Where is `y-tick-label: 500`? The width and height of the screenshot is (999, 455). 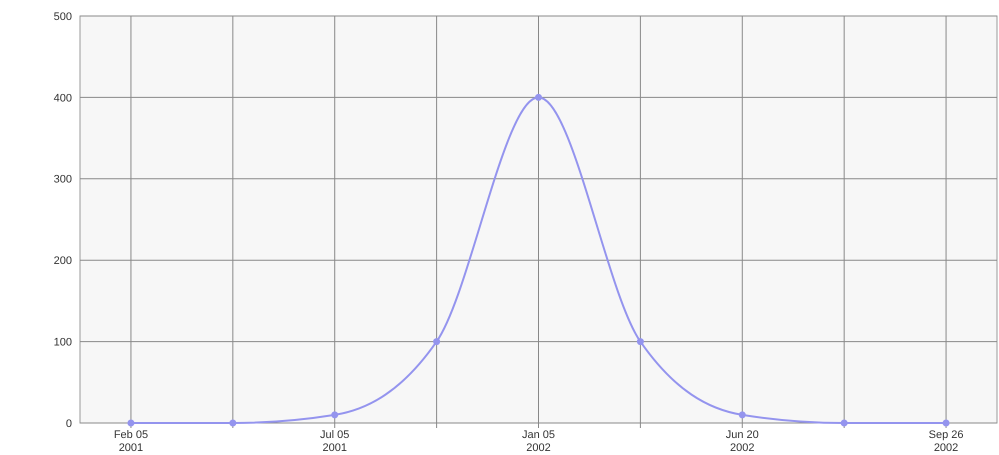
y-tick-label: 500 is located at coordinates (63, 16).